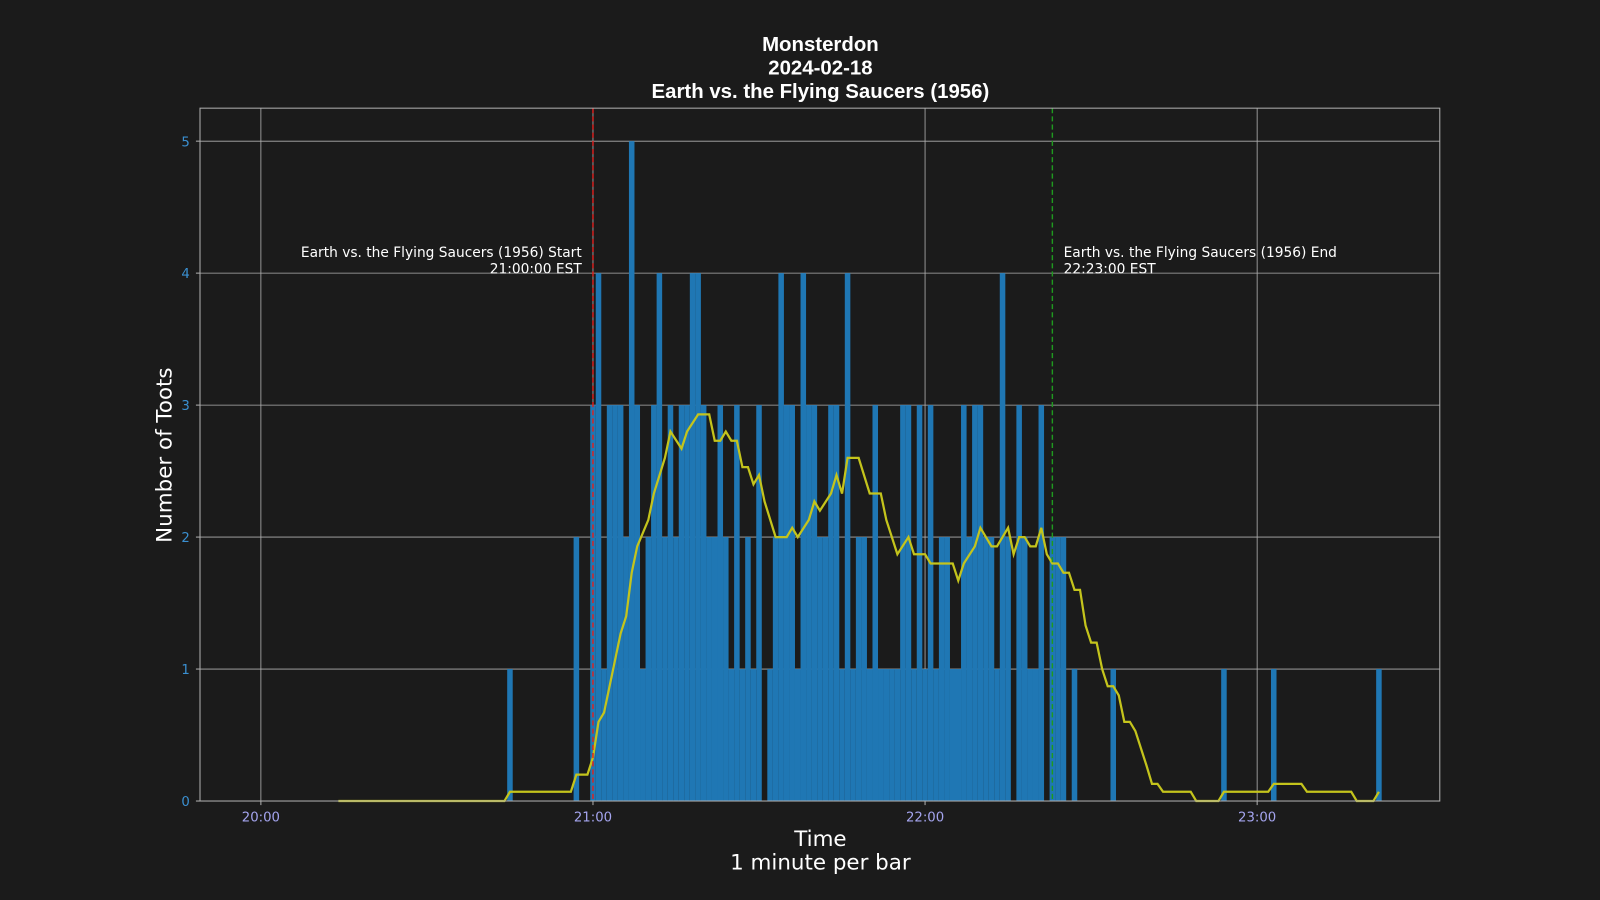 The width and height of the screenshot is (1600, 900). I want to click on chart-title: Monsterdon, so click(820, 45).